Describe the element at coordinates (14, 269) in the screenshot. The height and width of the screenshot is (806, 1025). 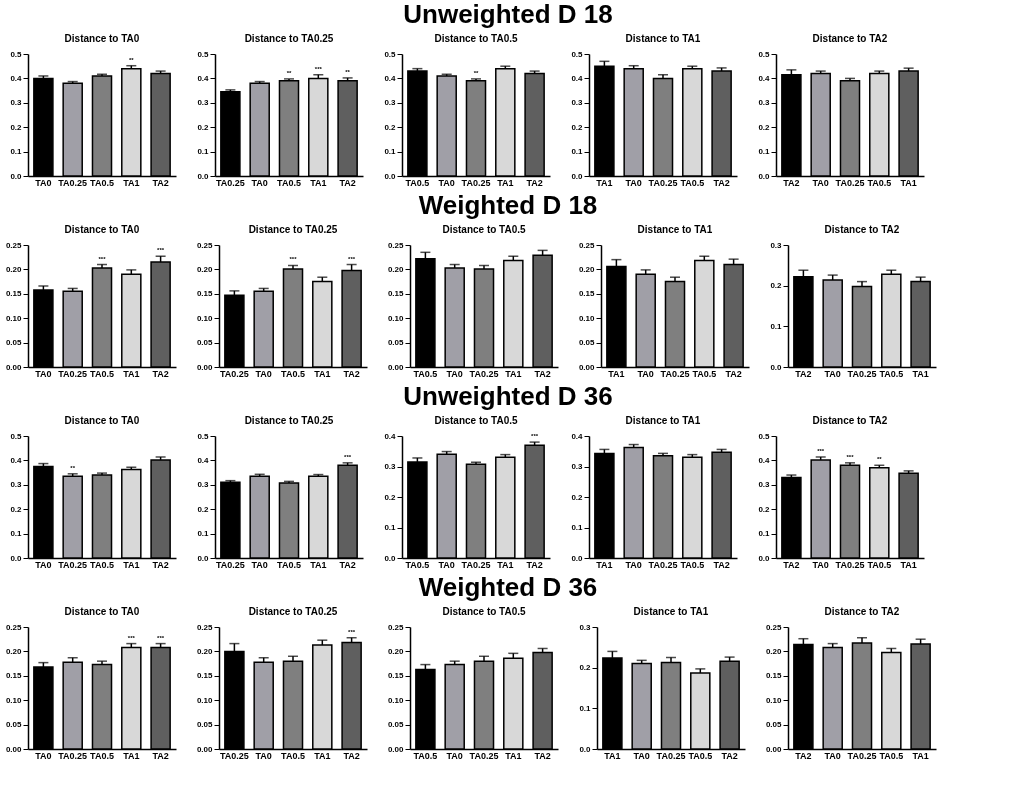
I see `y-tick-label: 0.20` at that location.